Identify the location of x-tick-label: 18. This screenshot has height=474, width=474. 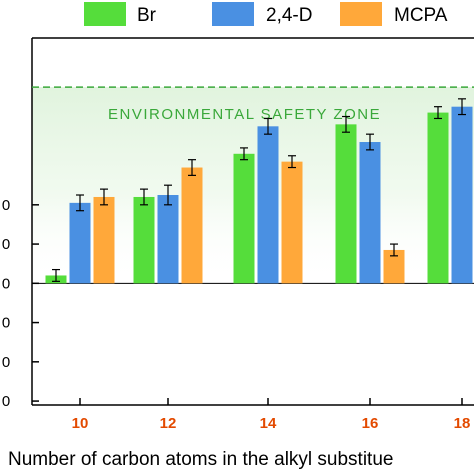
(462, 423).